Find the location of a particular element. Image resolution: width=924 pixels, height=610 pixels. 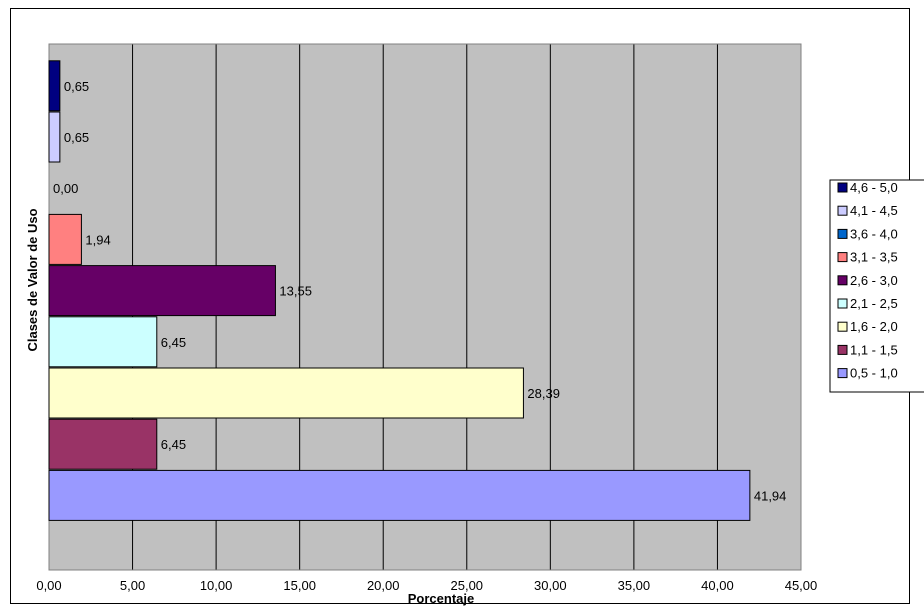

x-tick-label: 45,00 is located at coordinates (801, 585).